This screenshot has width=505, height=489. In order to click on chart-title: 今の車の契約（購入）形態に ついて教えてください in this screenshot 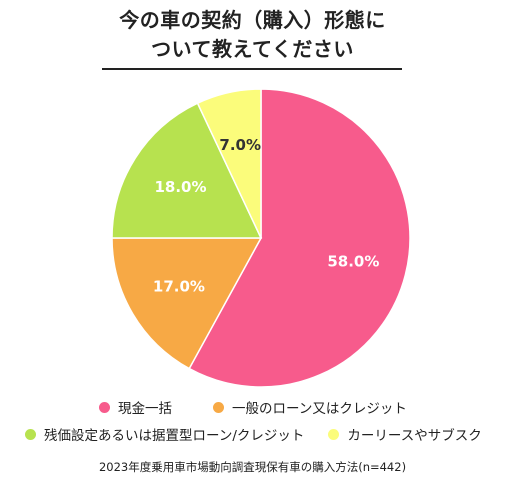, I will do `click(252, 35)`.